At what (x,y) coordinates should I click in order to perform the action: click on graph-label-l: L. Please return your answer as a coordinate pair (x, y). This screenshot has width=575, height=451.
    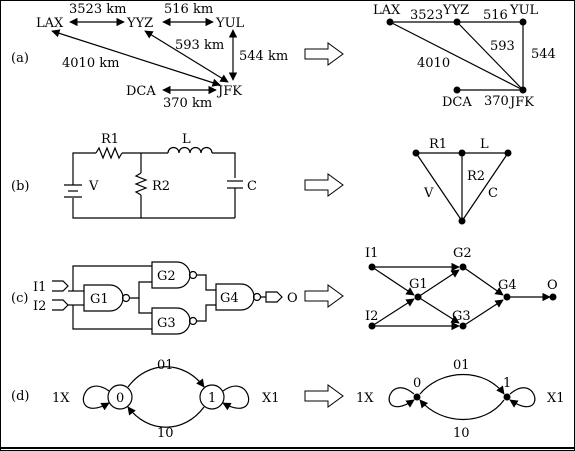
    Looking at the image, I should click on (484, 144).